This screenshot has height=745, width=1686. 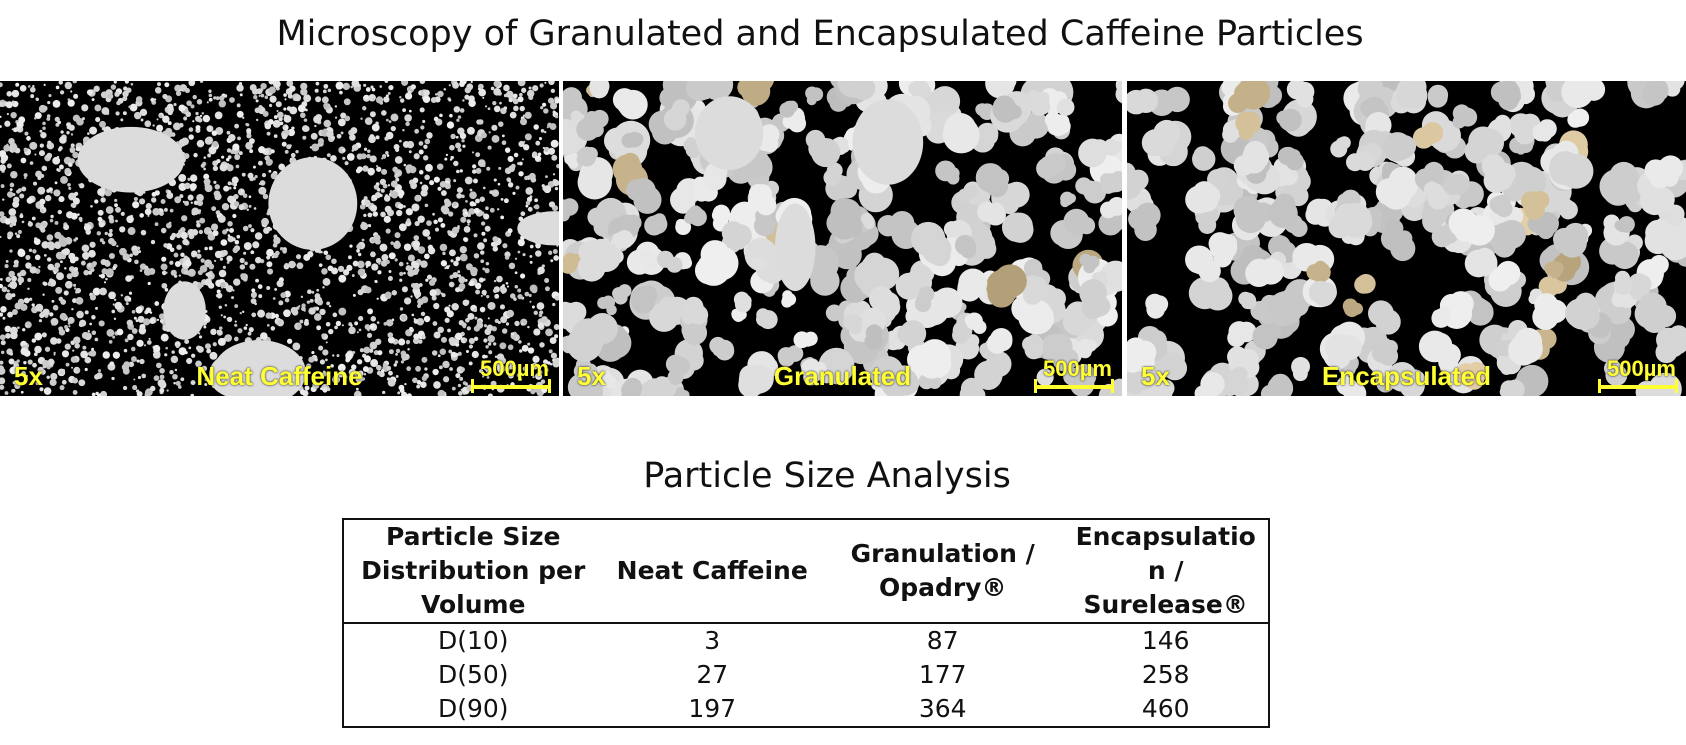 What do you see at coordinates (1165, 640) in the screenshot?
I see `table-cell: 146` at bounding box center [1165, 640].